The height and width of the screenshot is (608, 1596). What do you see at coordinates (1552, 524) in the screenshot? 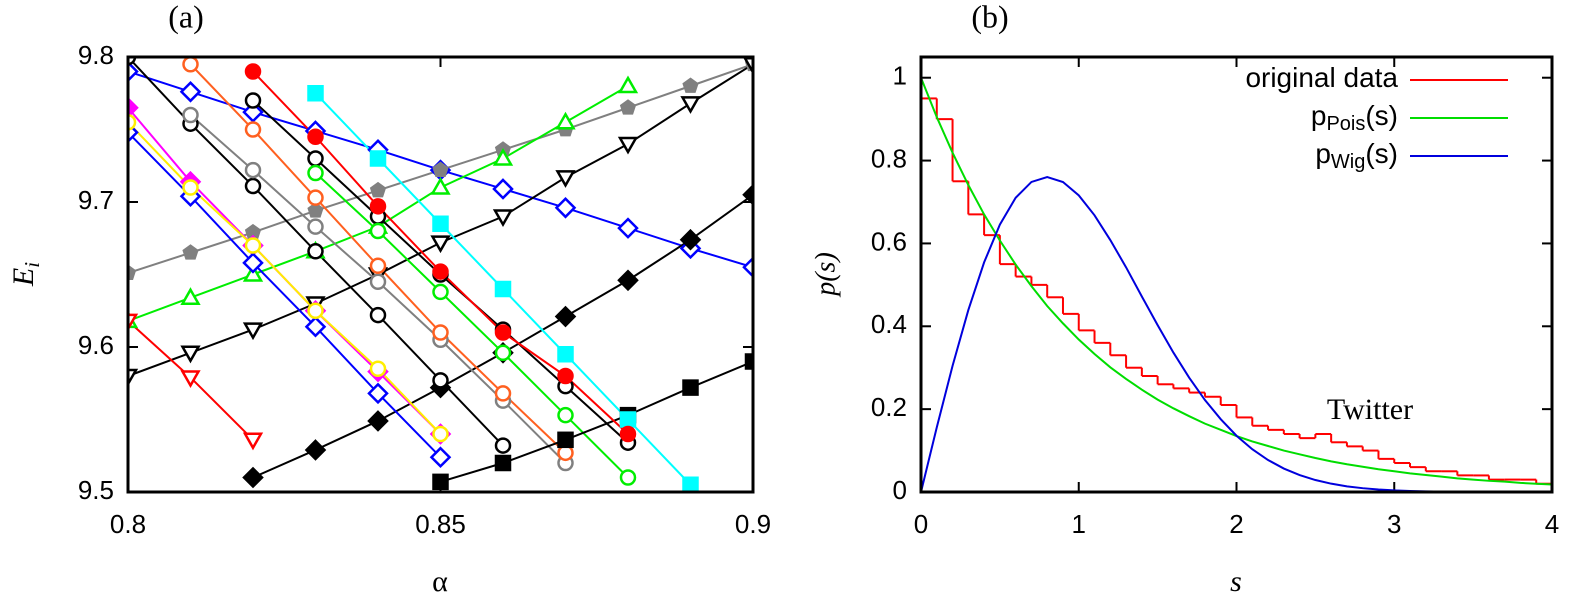
I see `x-tick-label: 4` at bounding box center [1552, 524].